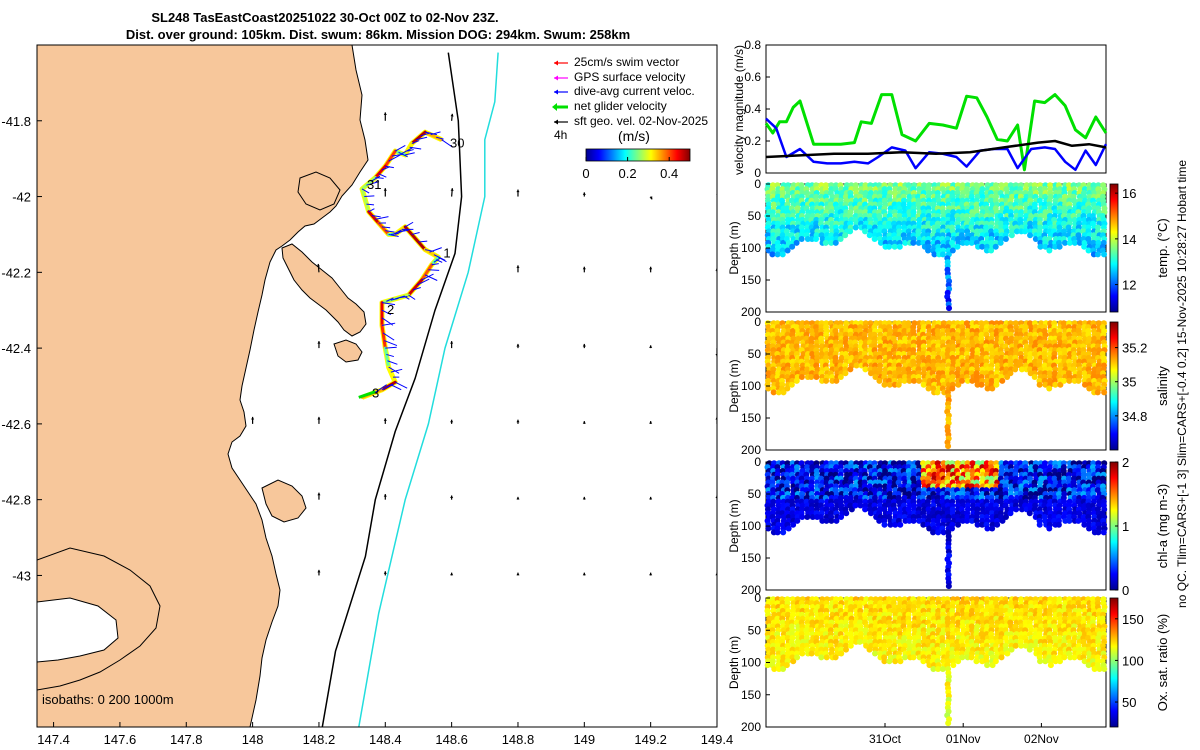  Describe the element at coordinates (963, 739) in the screenshot. I see `time-x-tick-label: 01Nov` at that location.